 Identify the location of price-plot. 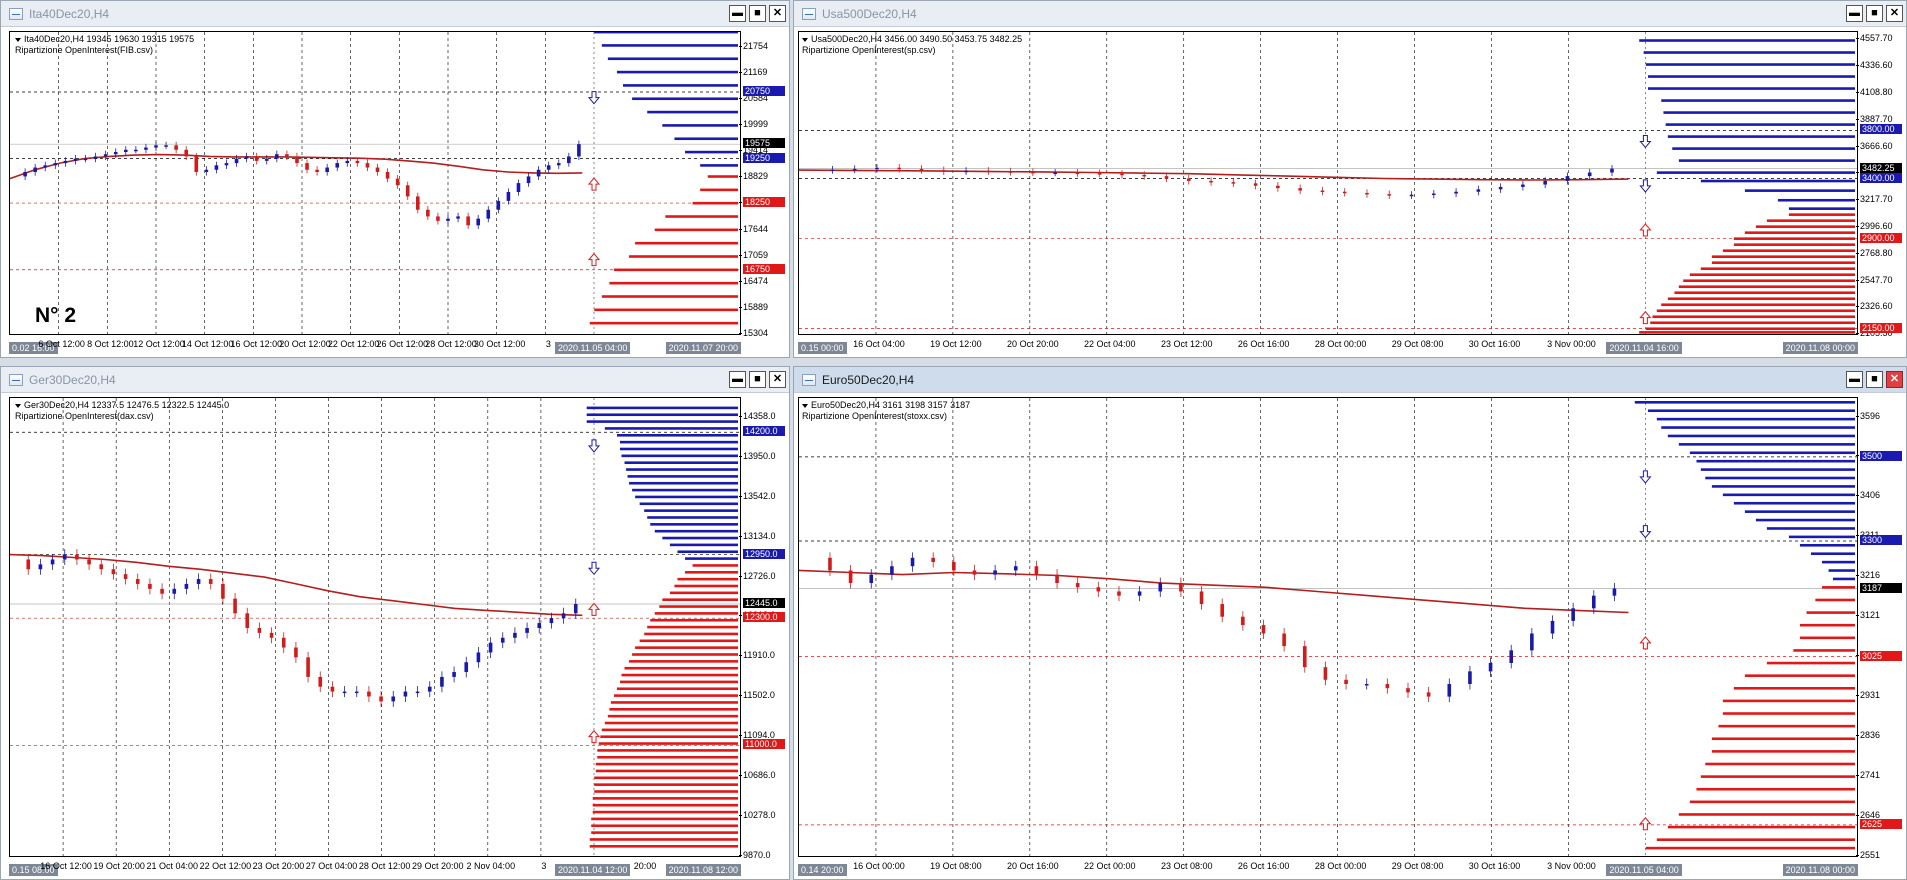
(375, 183).